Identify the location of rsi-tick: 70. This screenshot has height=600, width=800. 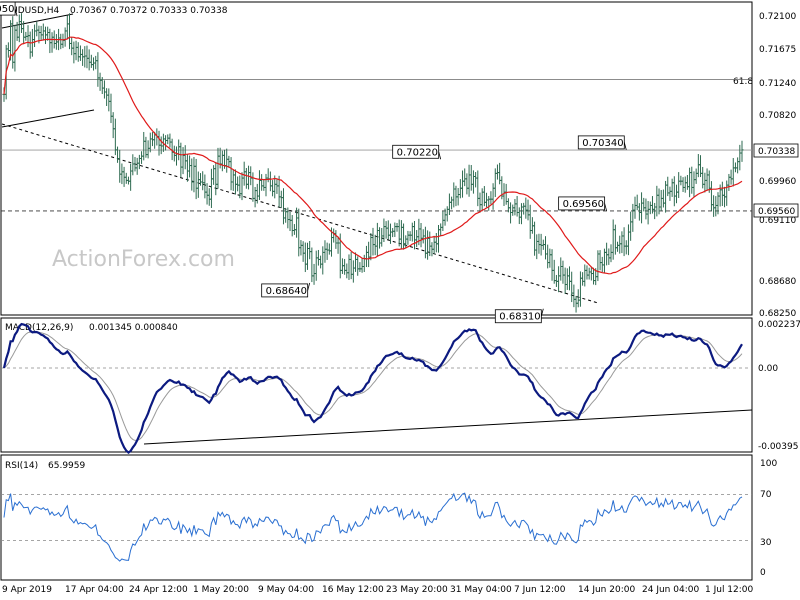
(766, 495).